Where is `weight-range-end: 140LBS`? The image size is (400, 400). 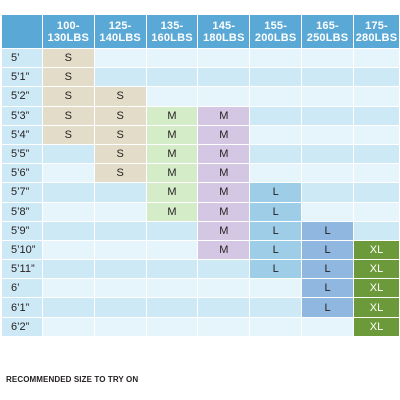 weight-range-end: 140LBS is located at coordinates (120, 37).